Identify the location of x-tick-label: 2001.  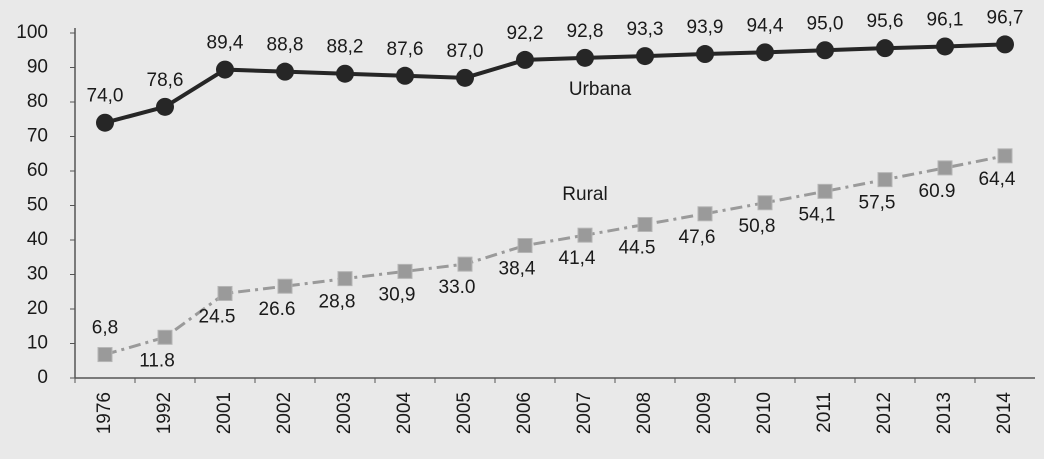
(224, 413).